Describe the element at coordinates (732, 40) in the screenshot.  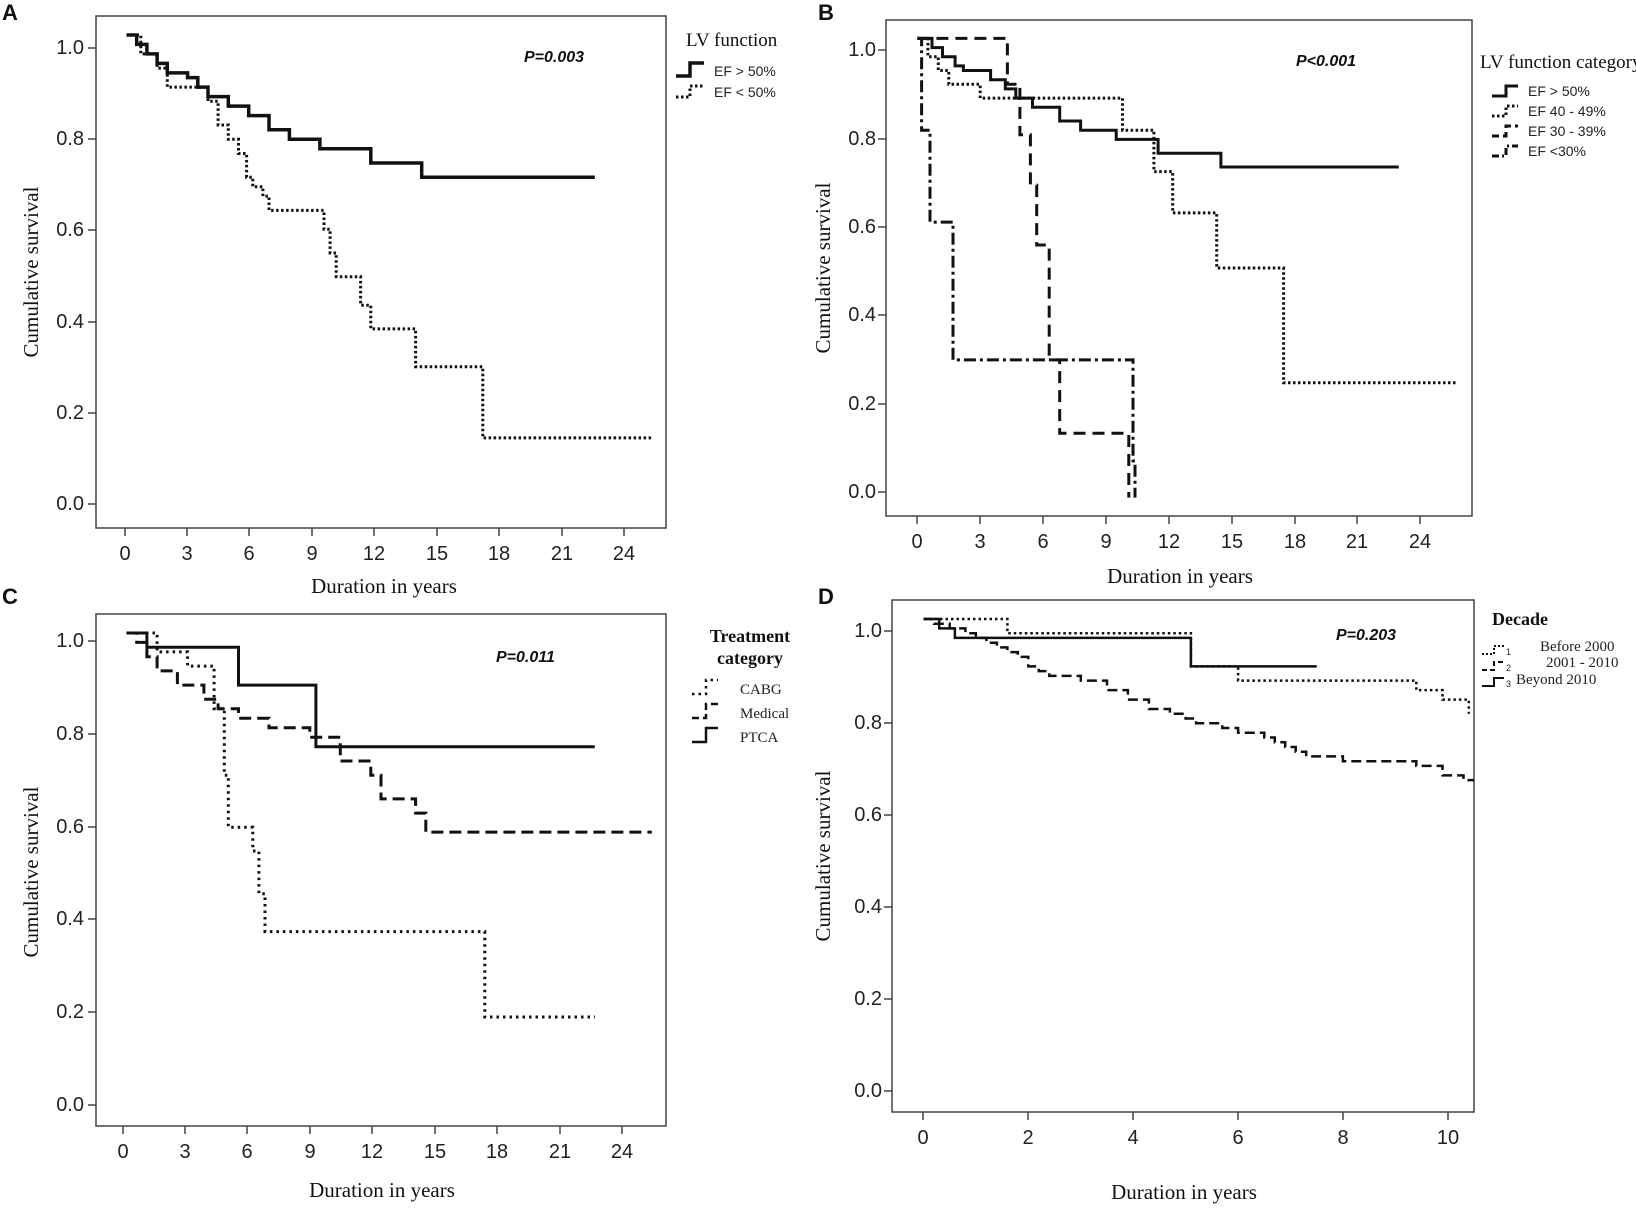
I see `legend-title: LV function` at that location.